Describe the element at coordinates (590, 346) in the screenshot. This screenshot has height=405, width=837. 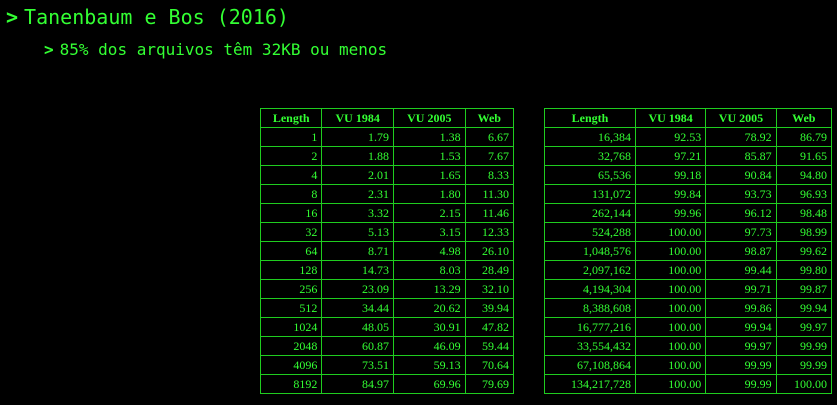
I see `table-cell: 33,554,432` at that location.